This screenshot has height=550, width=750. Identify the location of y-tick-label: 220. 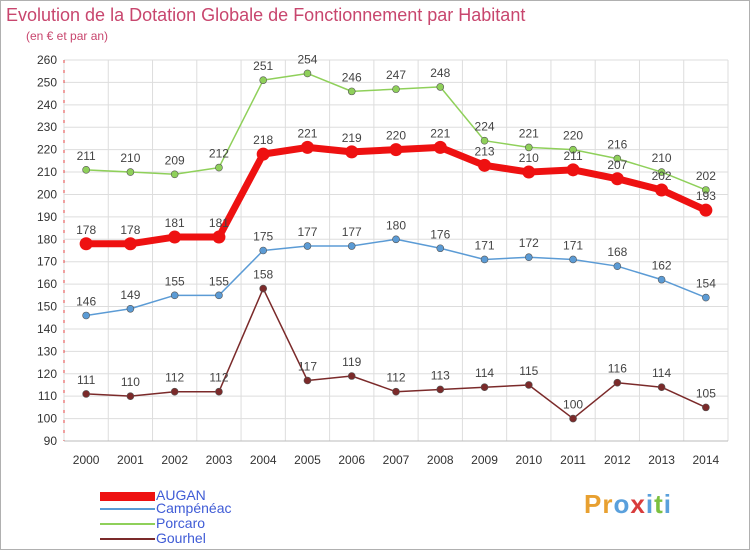
(47, 150).